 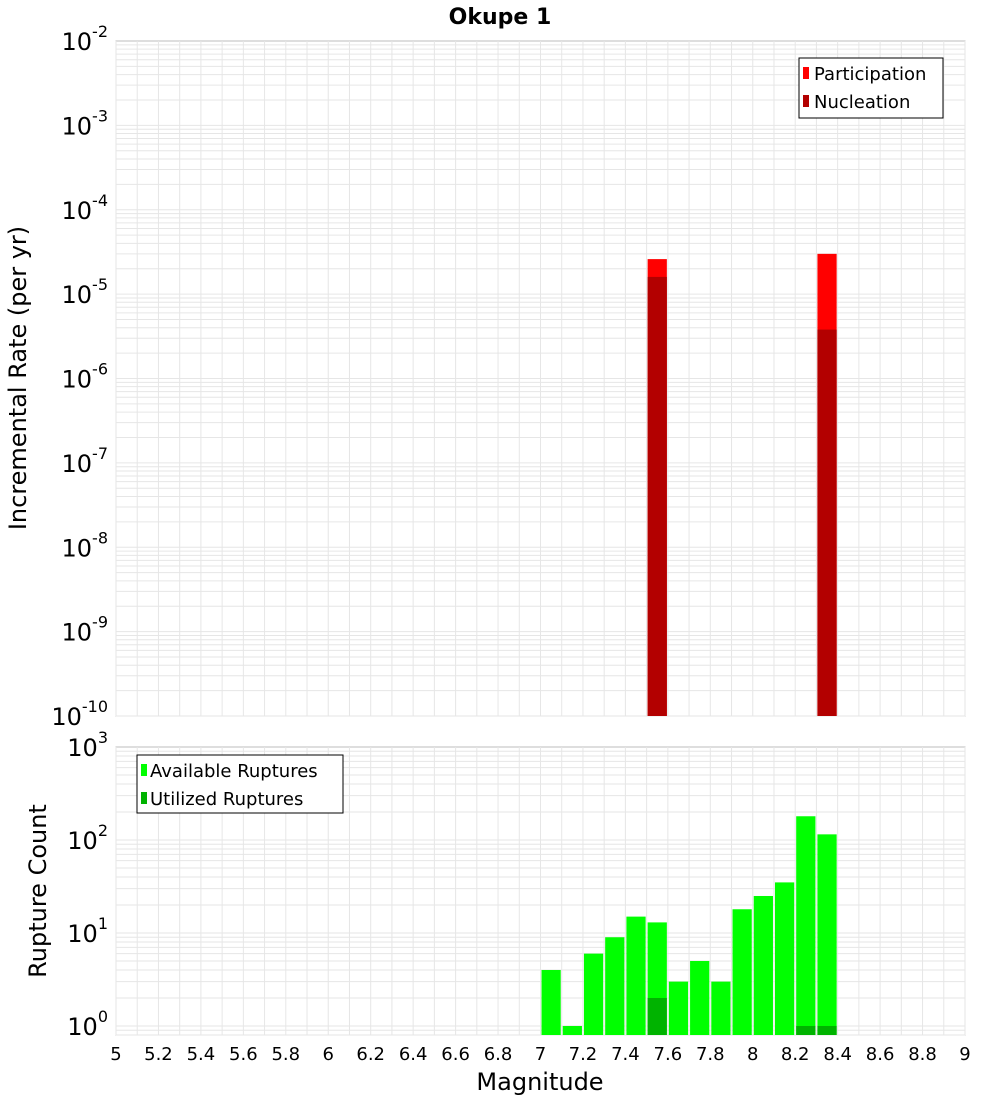 What do you see at coordinates (880, 1054) in the screenshot?
I see `x-tick-label: 8.6` at bounding box center [880, 1054].